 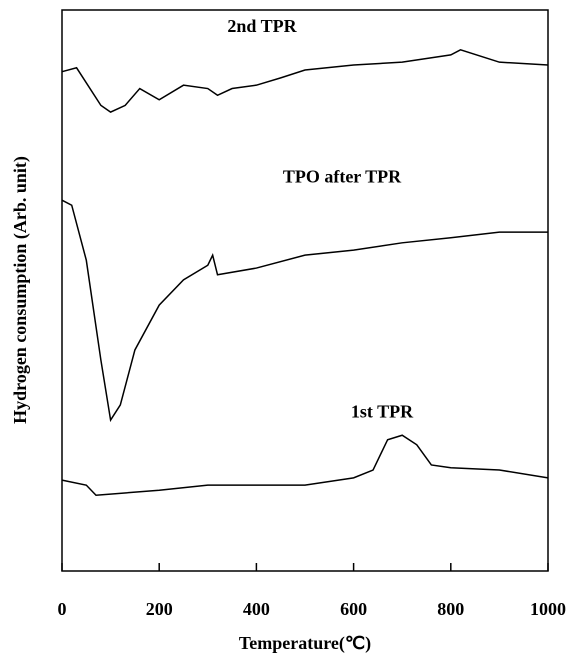 What do you see at coordinates (450, 609) in the screenshot?
I see `x-tick-label: 800` at bounding box center [450, 609].